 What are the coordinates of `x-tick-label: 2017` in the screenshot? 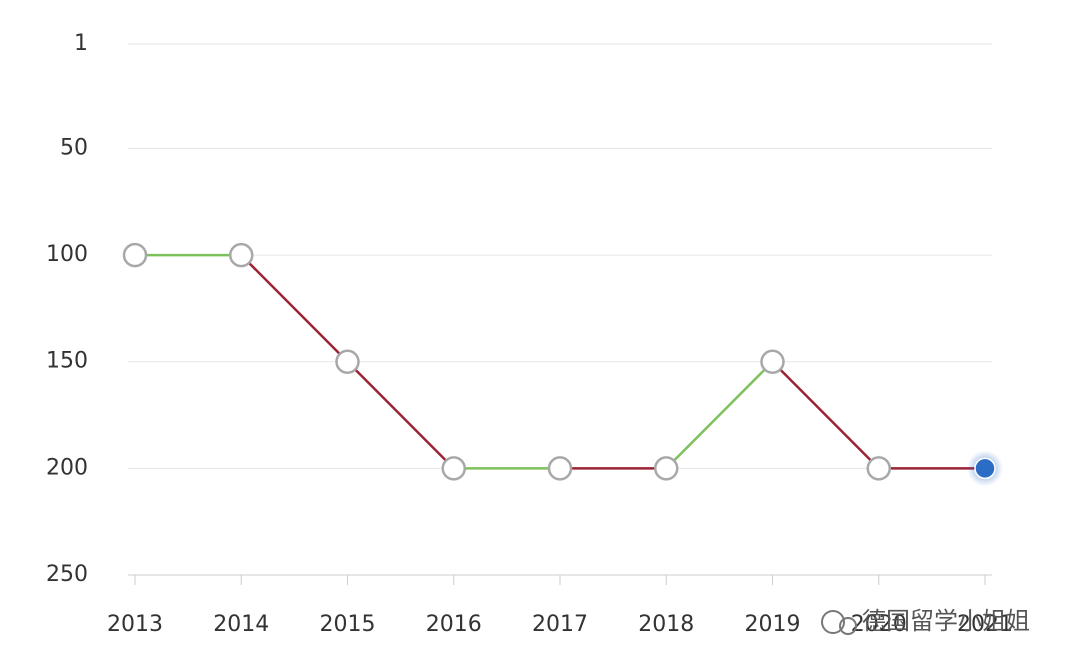 It's located at (560, 624).